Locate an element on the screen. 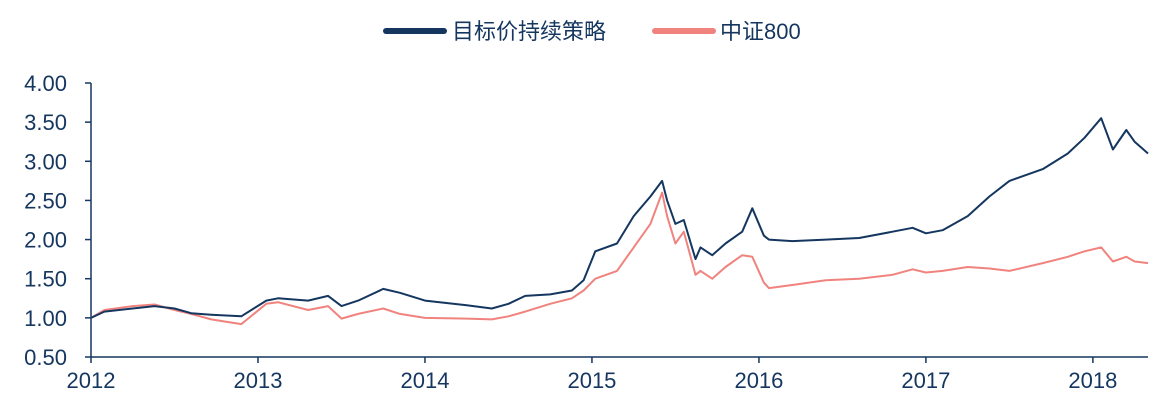  y-tick-label: 3.00 is located at coordinates (45, 161).